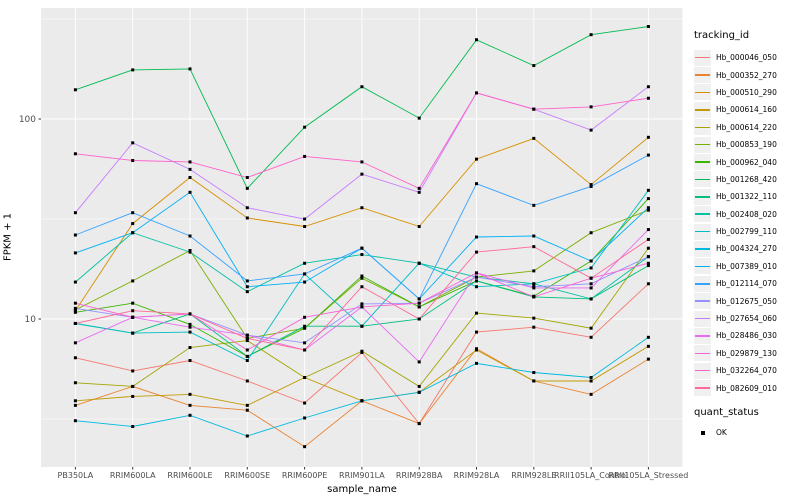 The height and width of the screenshot is (500, 800). I want to click on legend-entry: Hb_004324_270, so click(746, 248).